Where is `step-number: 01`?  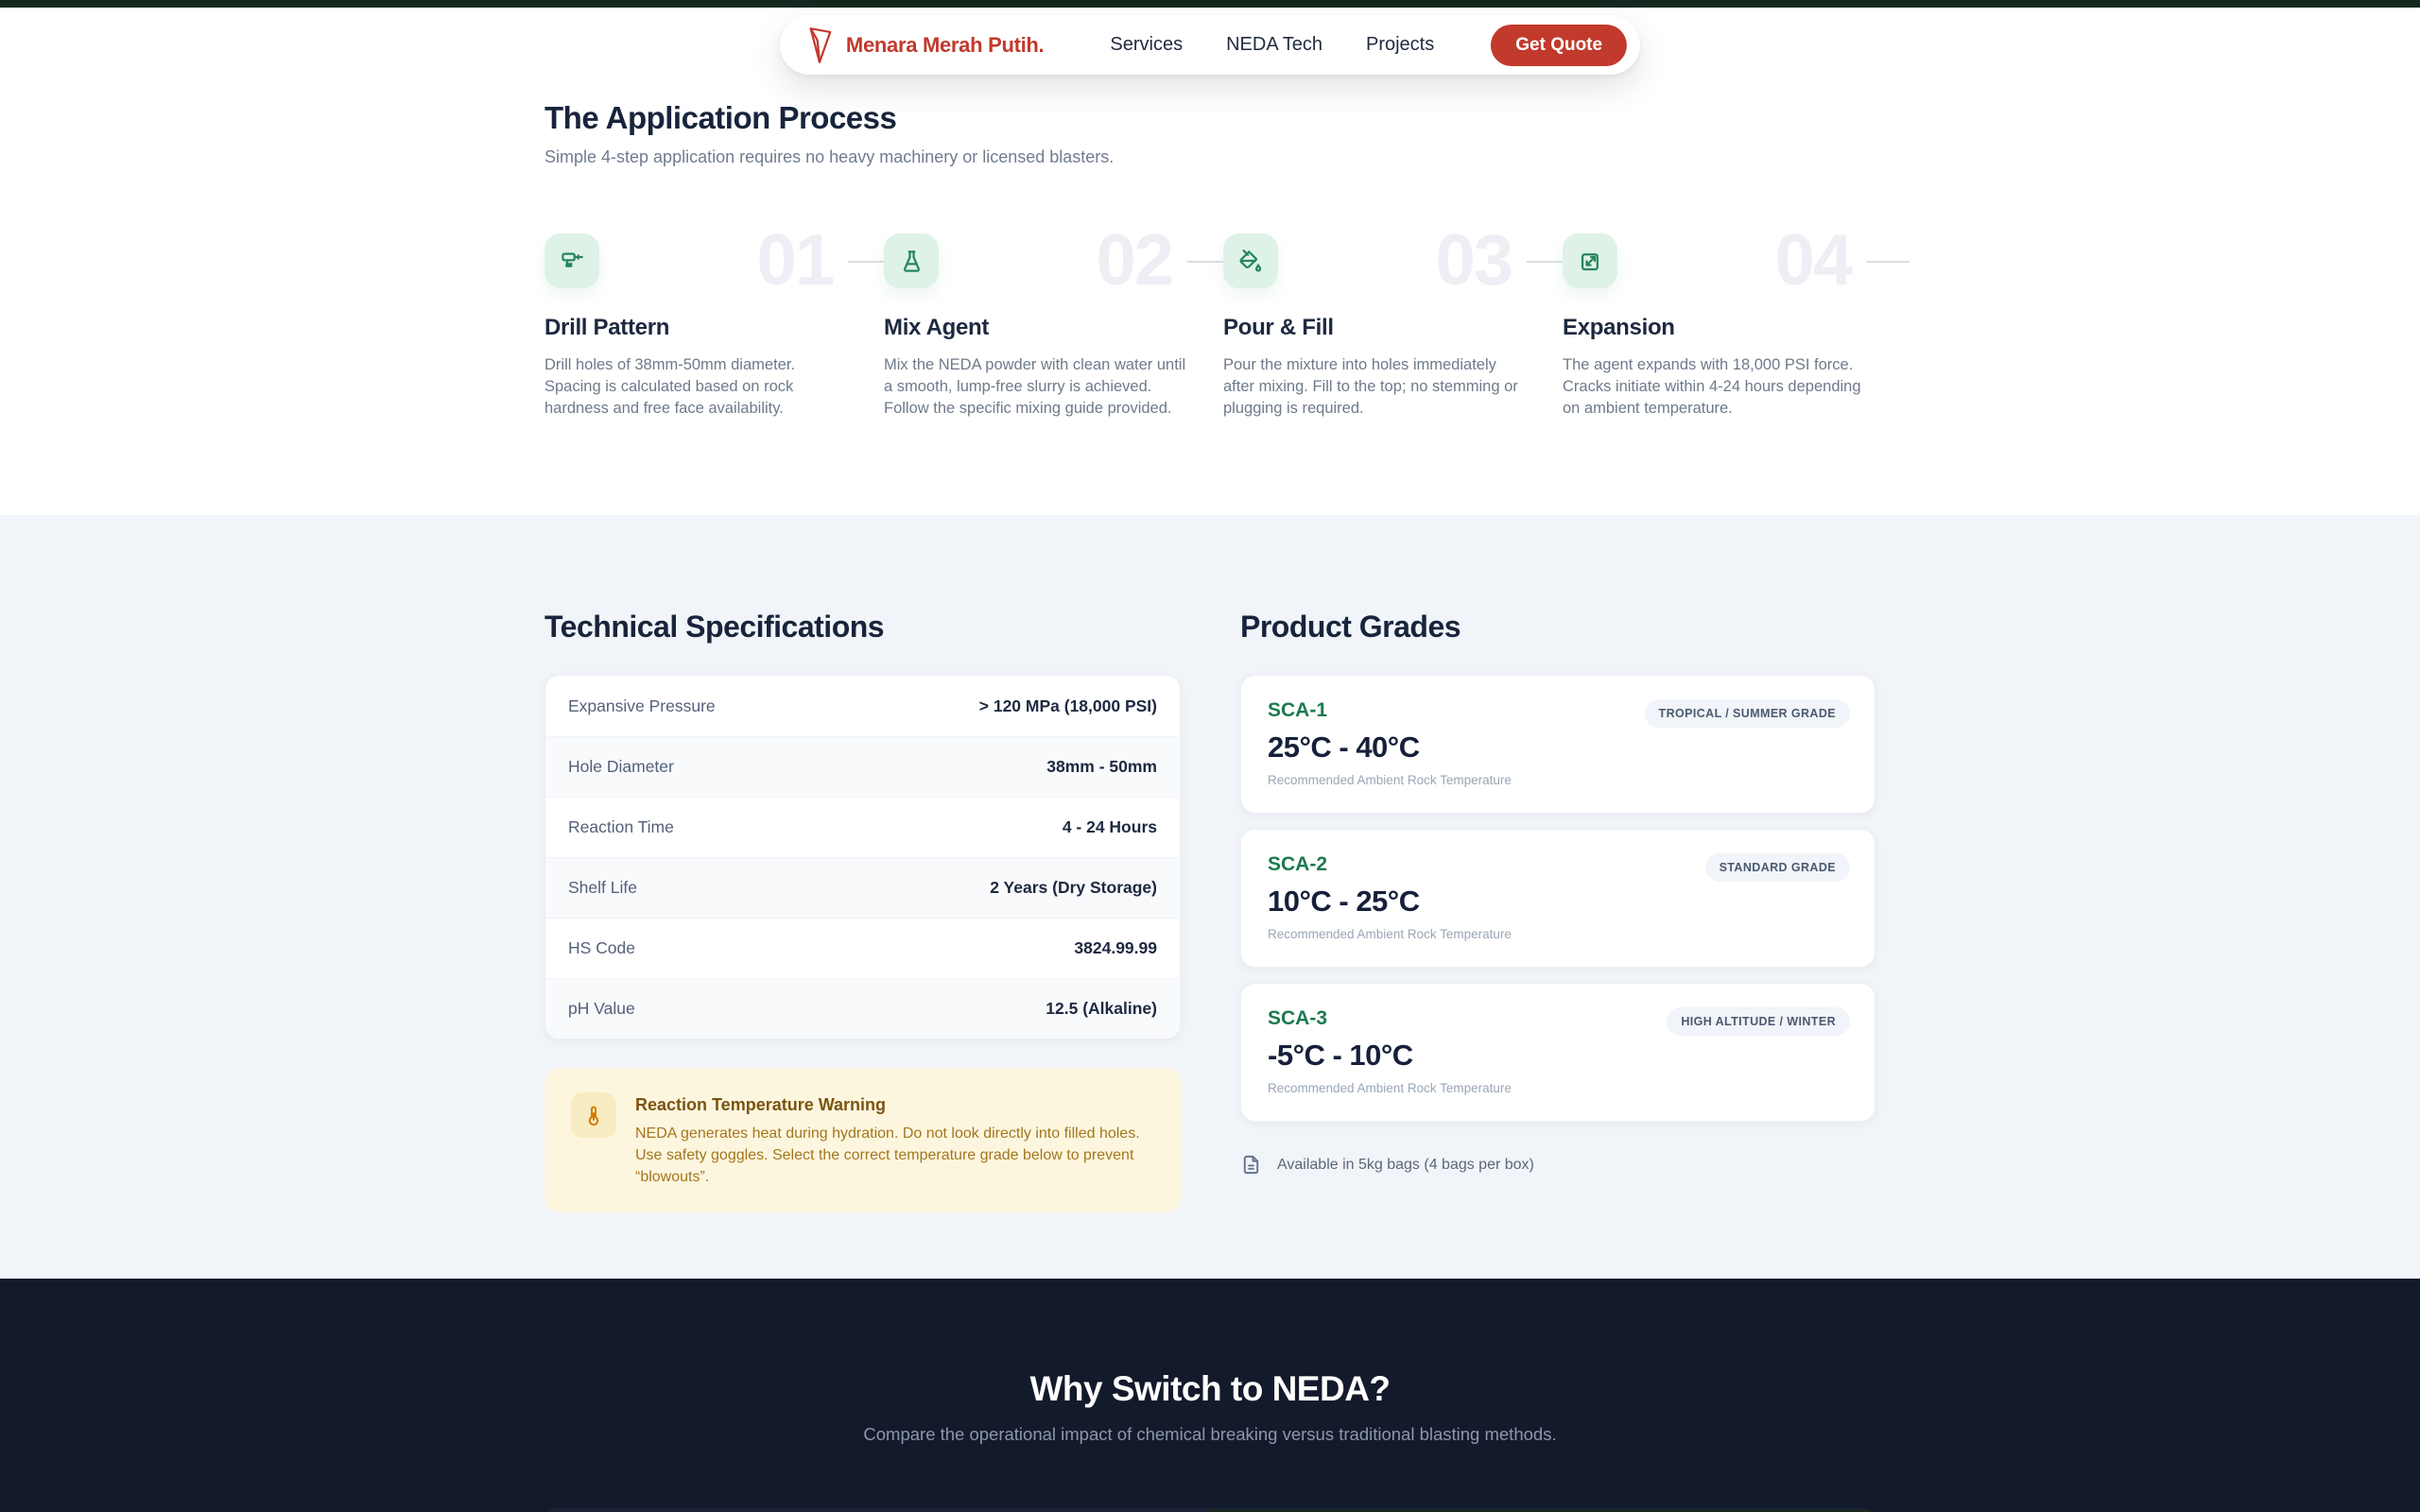 step-number: 01 is located at coordinates (795, 260).